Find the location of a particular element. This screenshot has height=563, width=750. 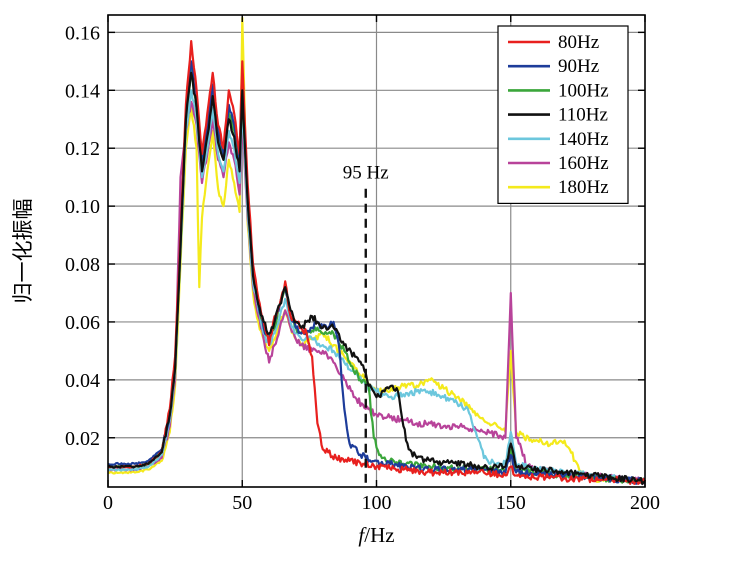

x-tick-label: 0 is located at coordinates (108, 503).